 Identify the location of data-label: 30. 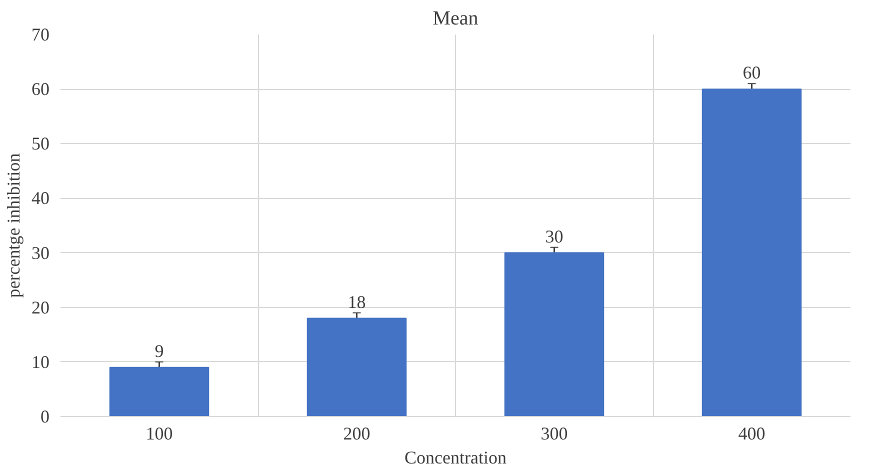
(554, 236).